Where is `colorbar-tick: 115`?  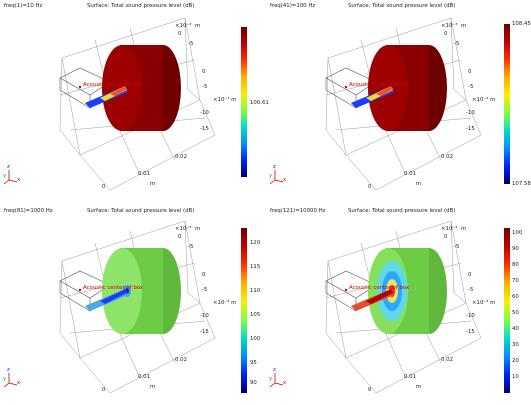
colorbar-tick: 115 is located at coordinates (255, 267).